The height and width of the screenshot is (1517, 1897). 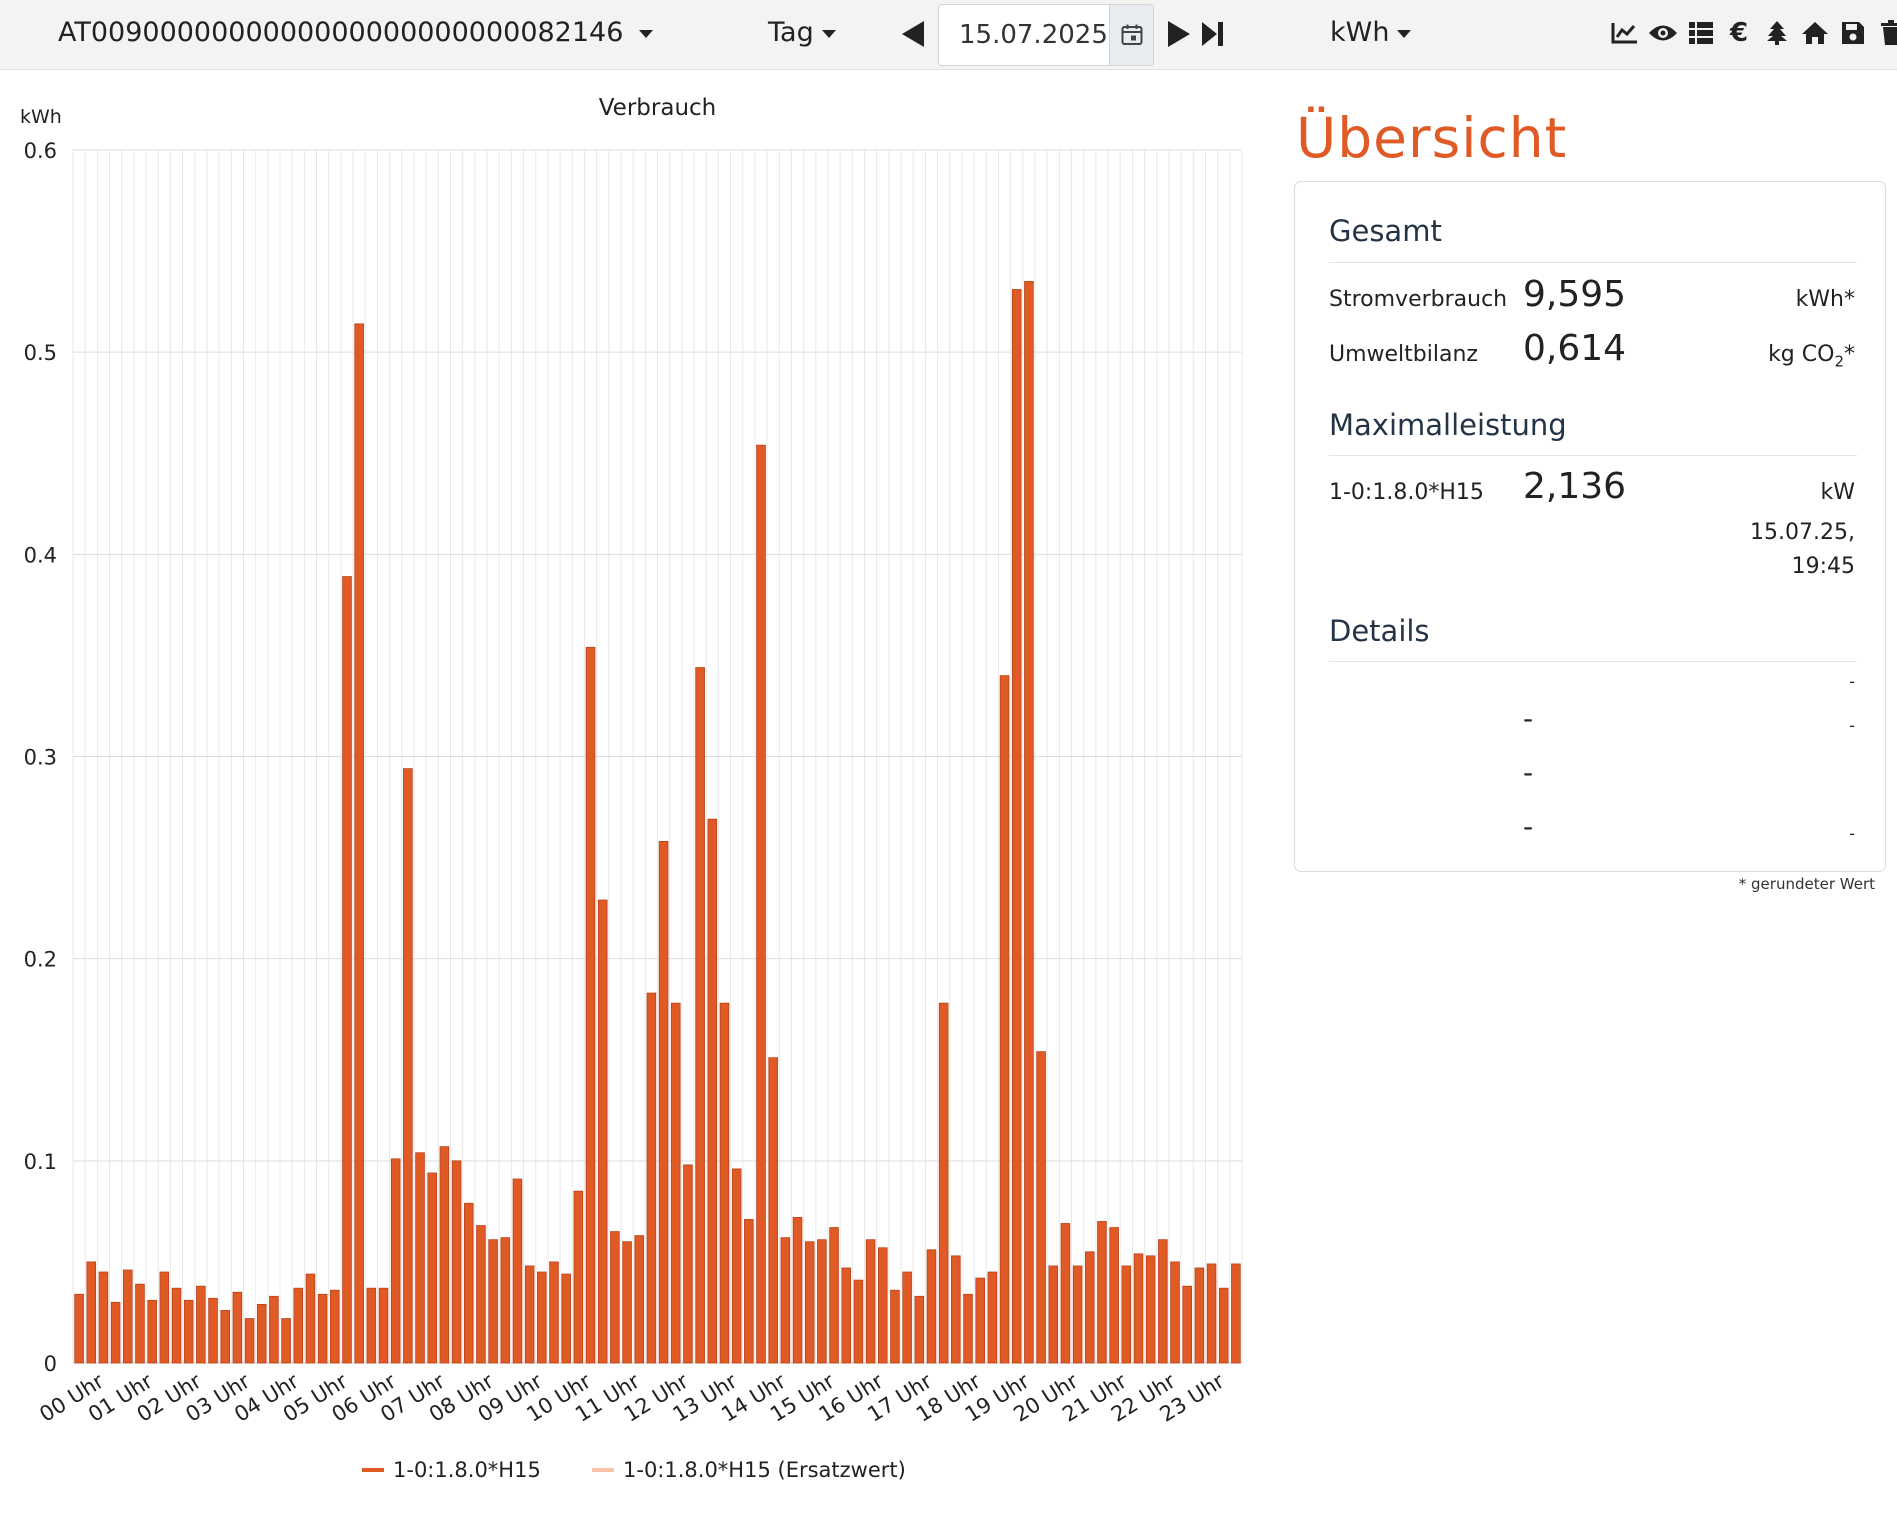 I want to click on date-picker, so click(x=1046, y=35).